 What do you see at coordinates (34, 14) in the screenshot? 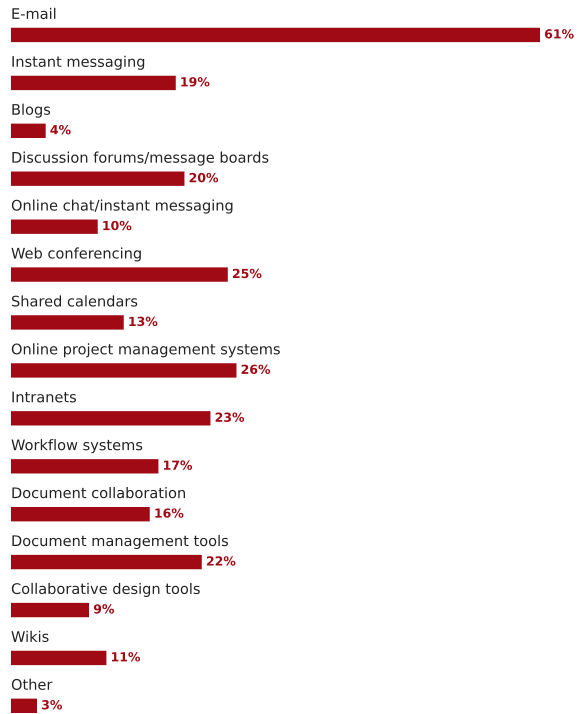
I see `y-tick-label: E-mail` at bounding box center [34, 14].